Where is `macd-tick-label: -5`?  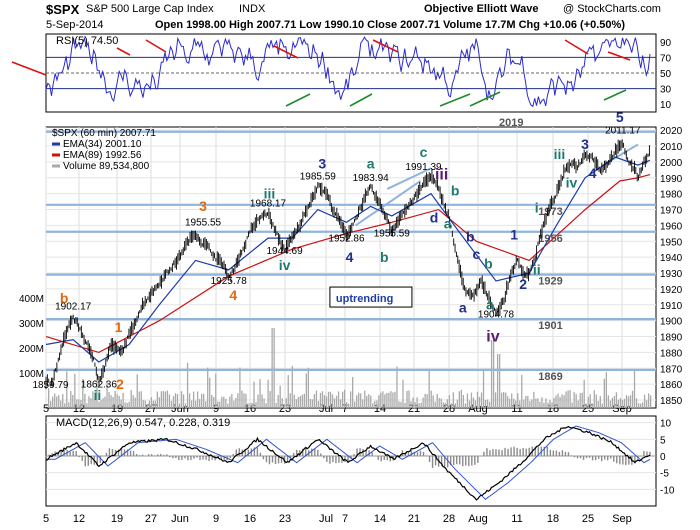
macd-tick-label: -5 is located at coordinates (664, 474).